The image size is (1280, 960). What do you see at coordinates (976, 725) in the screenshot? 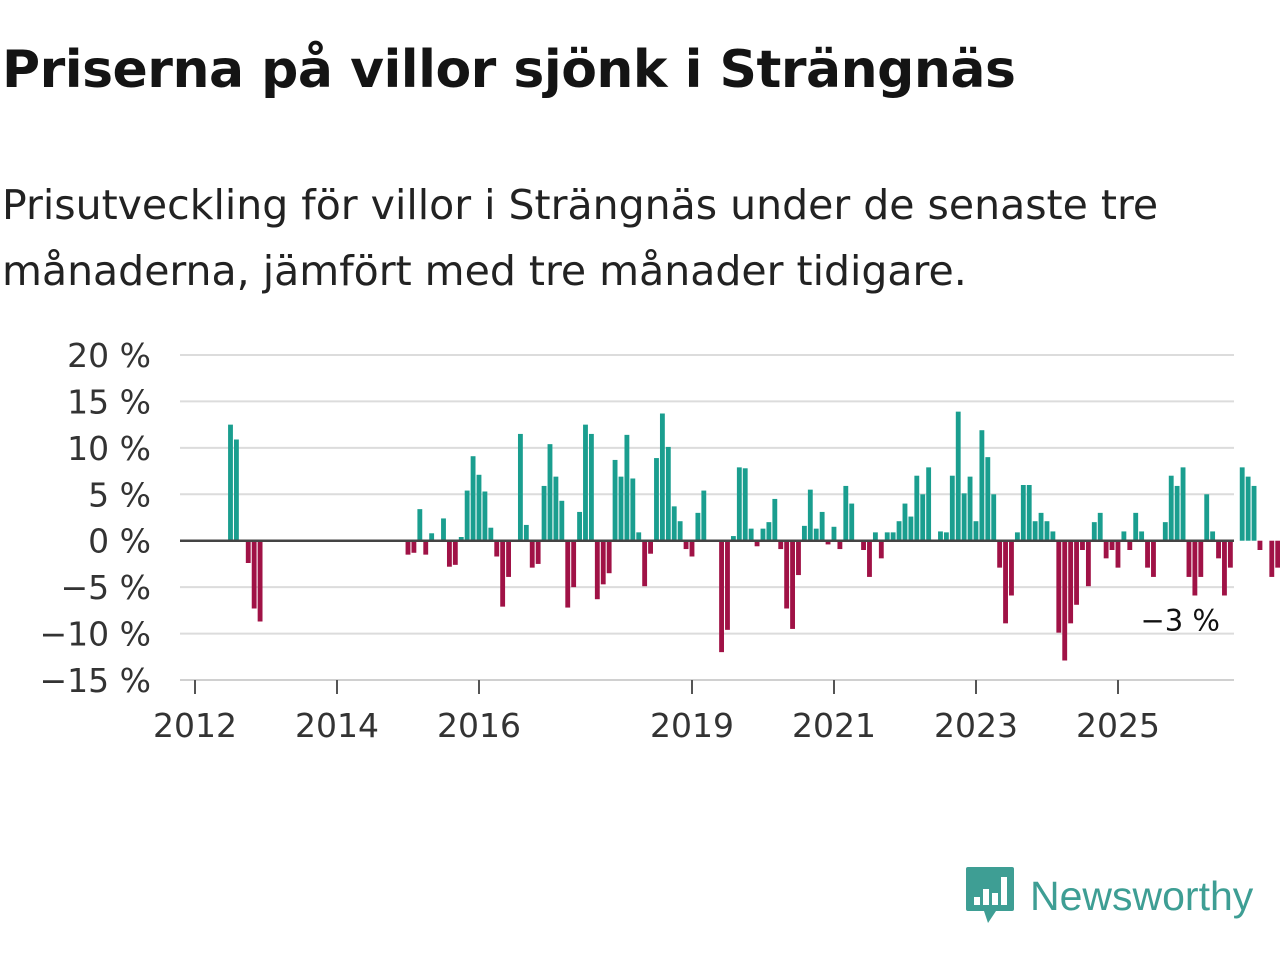
I see `x-tick-label: 2023` at bounding box center [976, 725].